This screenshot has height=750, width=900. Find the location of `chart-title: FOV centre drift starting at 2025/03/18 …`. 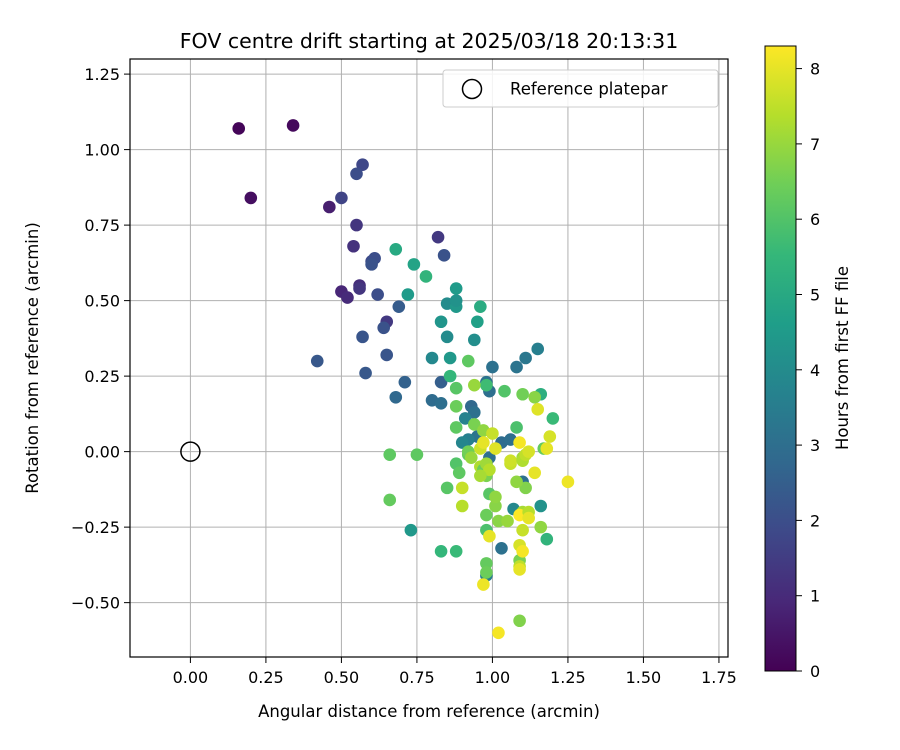

chart-title: FOV centre drift starting at 2025/03/18 … is located at coordinates (429, 41).